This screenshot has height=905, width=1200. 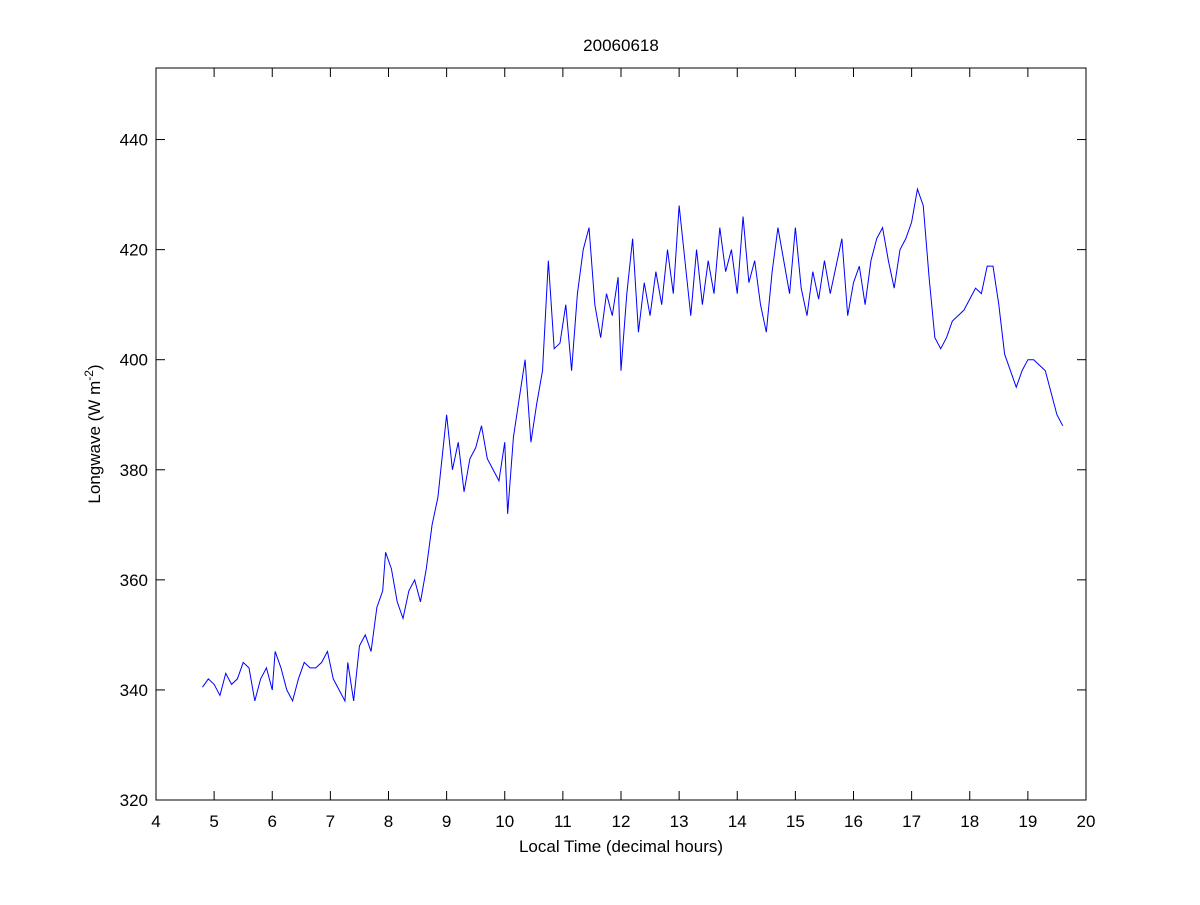 I want to click on y-tick-label: 360, so click(x=134, y=580).